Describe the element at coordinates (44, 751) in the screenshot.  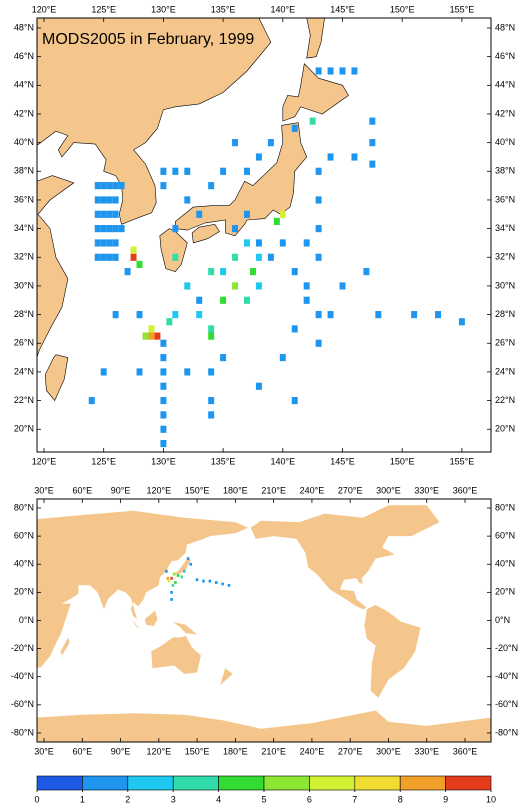
I see `lon-label: 30°E` at that location.